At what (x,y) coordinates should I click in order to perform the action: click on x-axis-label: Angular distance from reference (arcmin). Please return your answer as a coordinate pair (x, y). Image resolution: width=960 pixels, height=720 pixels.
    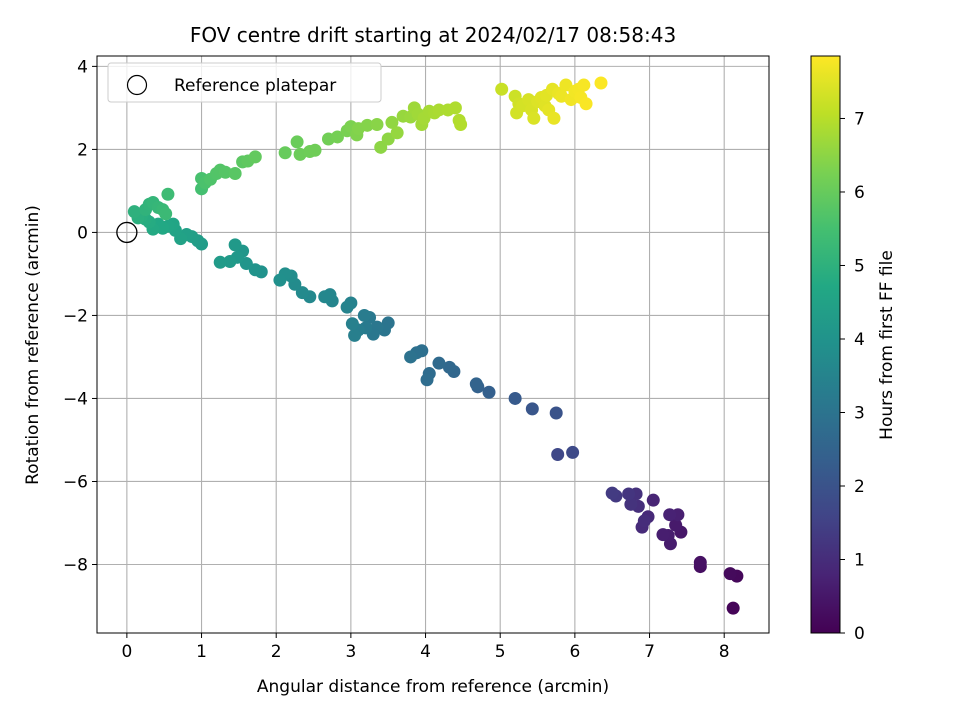
    Looking at the image, I should click on (433, 687).